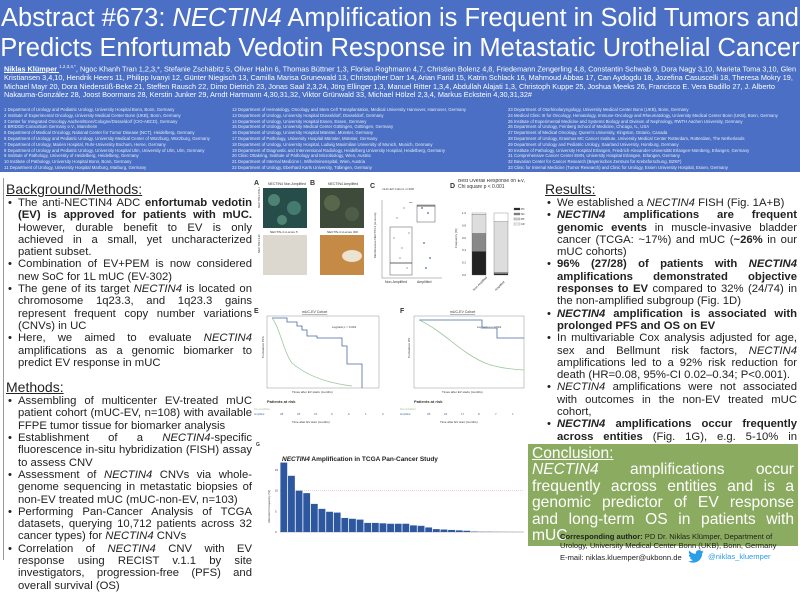 The image size is (800, 592). I want to click on risk-row-nonamp-f: Non-Amplified, so click(408, 409).